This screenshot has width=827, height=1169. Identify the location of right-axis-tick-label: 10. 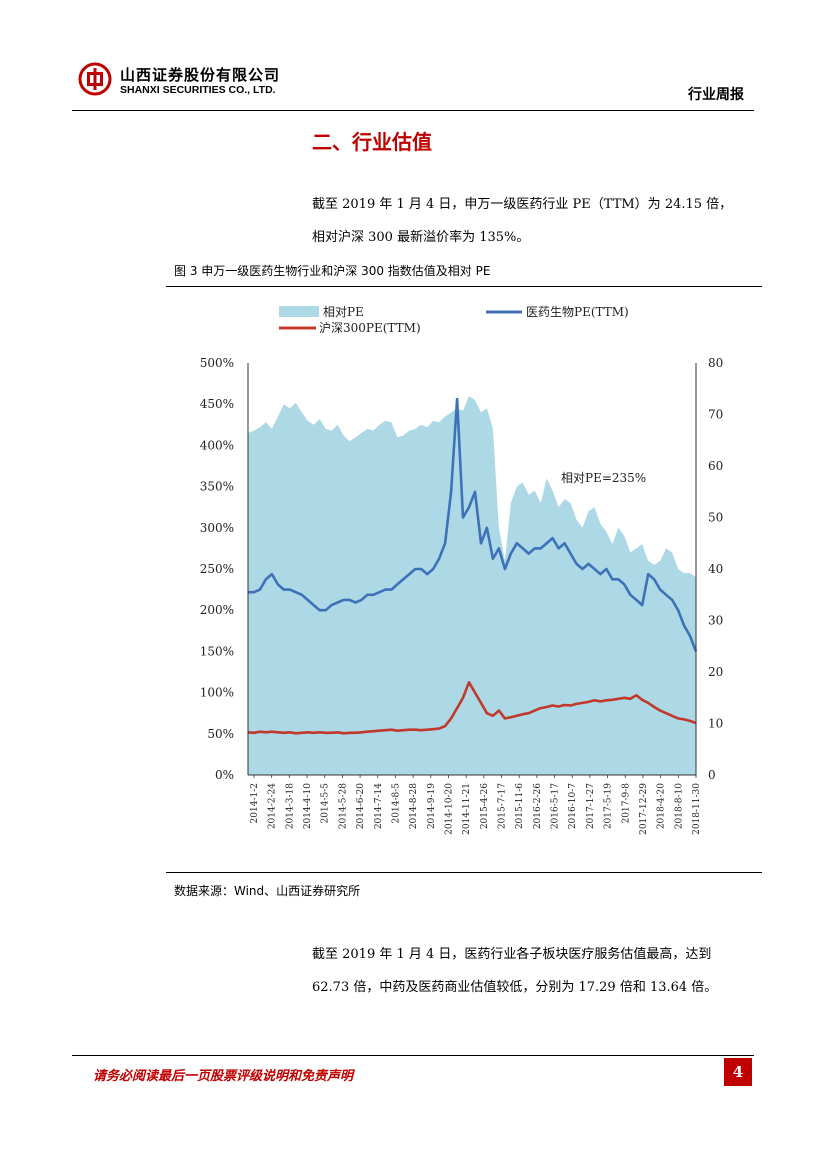
(715, 724).